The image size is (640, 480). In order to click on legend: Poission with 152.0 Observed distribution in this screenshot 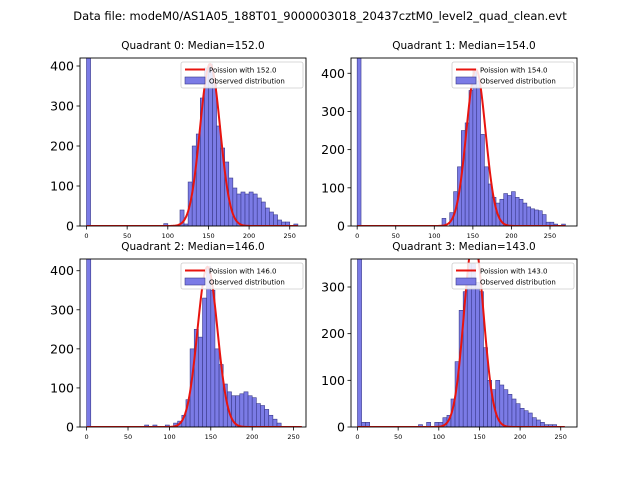, I will do `click(242, 75)`.